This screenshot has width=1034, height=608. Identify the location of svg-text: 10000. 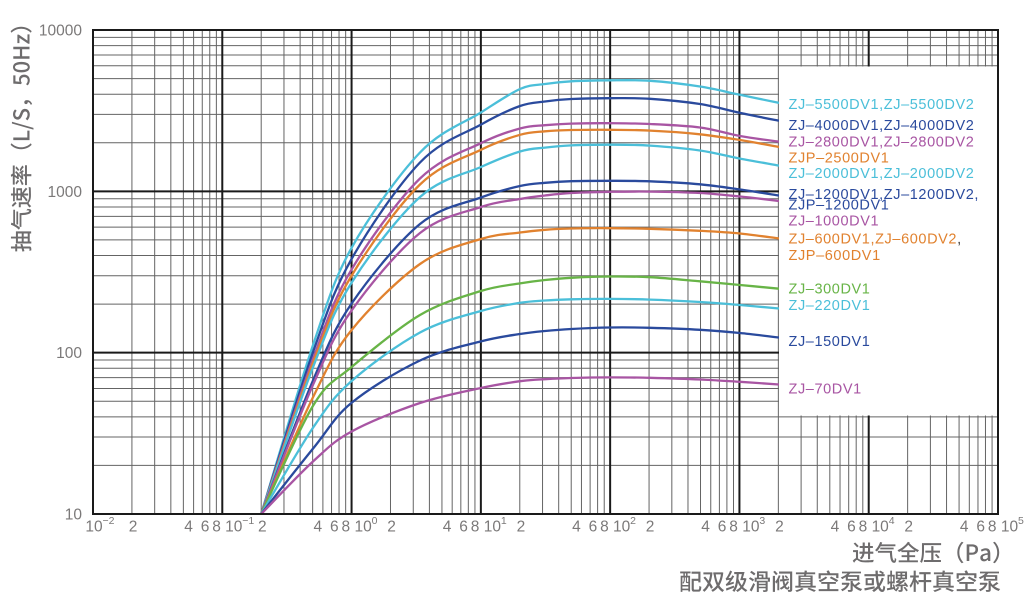
(60, 31).